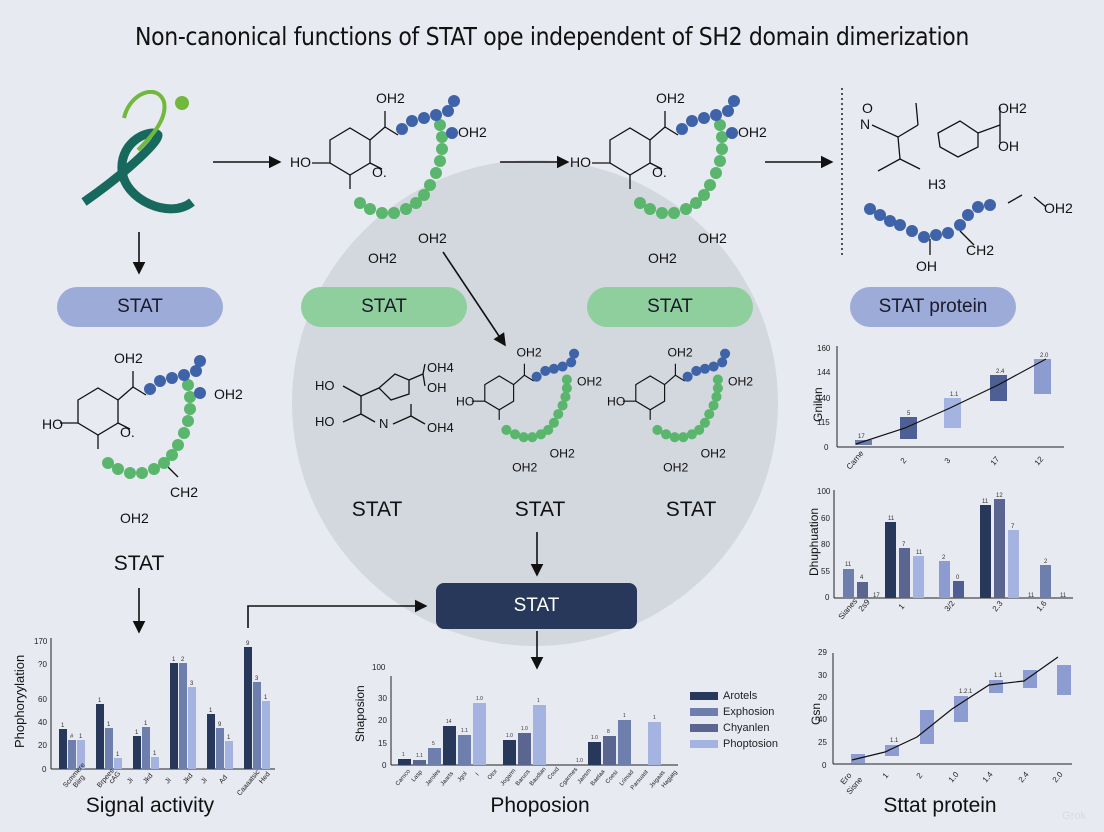 The image size is (1104, 832). Describe the element at coordinates (822, 652) in the screenshot. I see `svg-text: 29` at that location.